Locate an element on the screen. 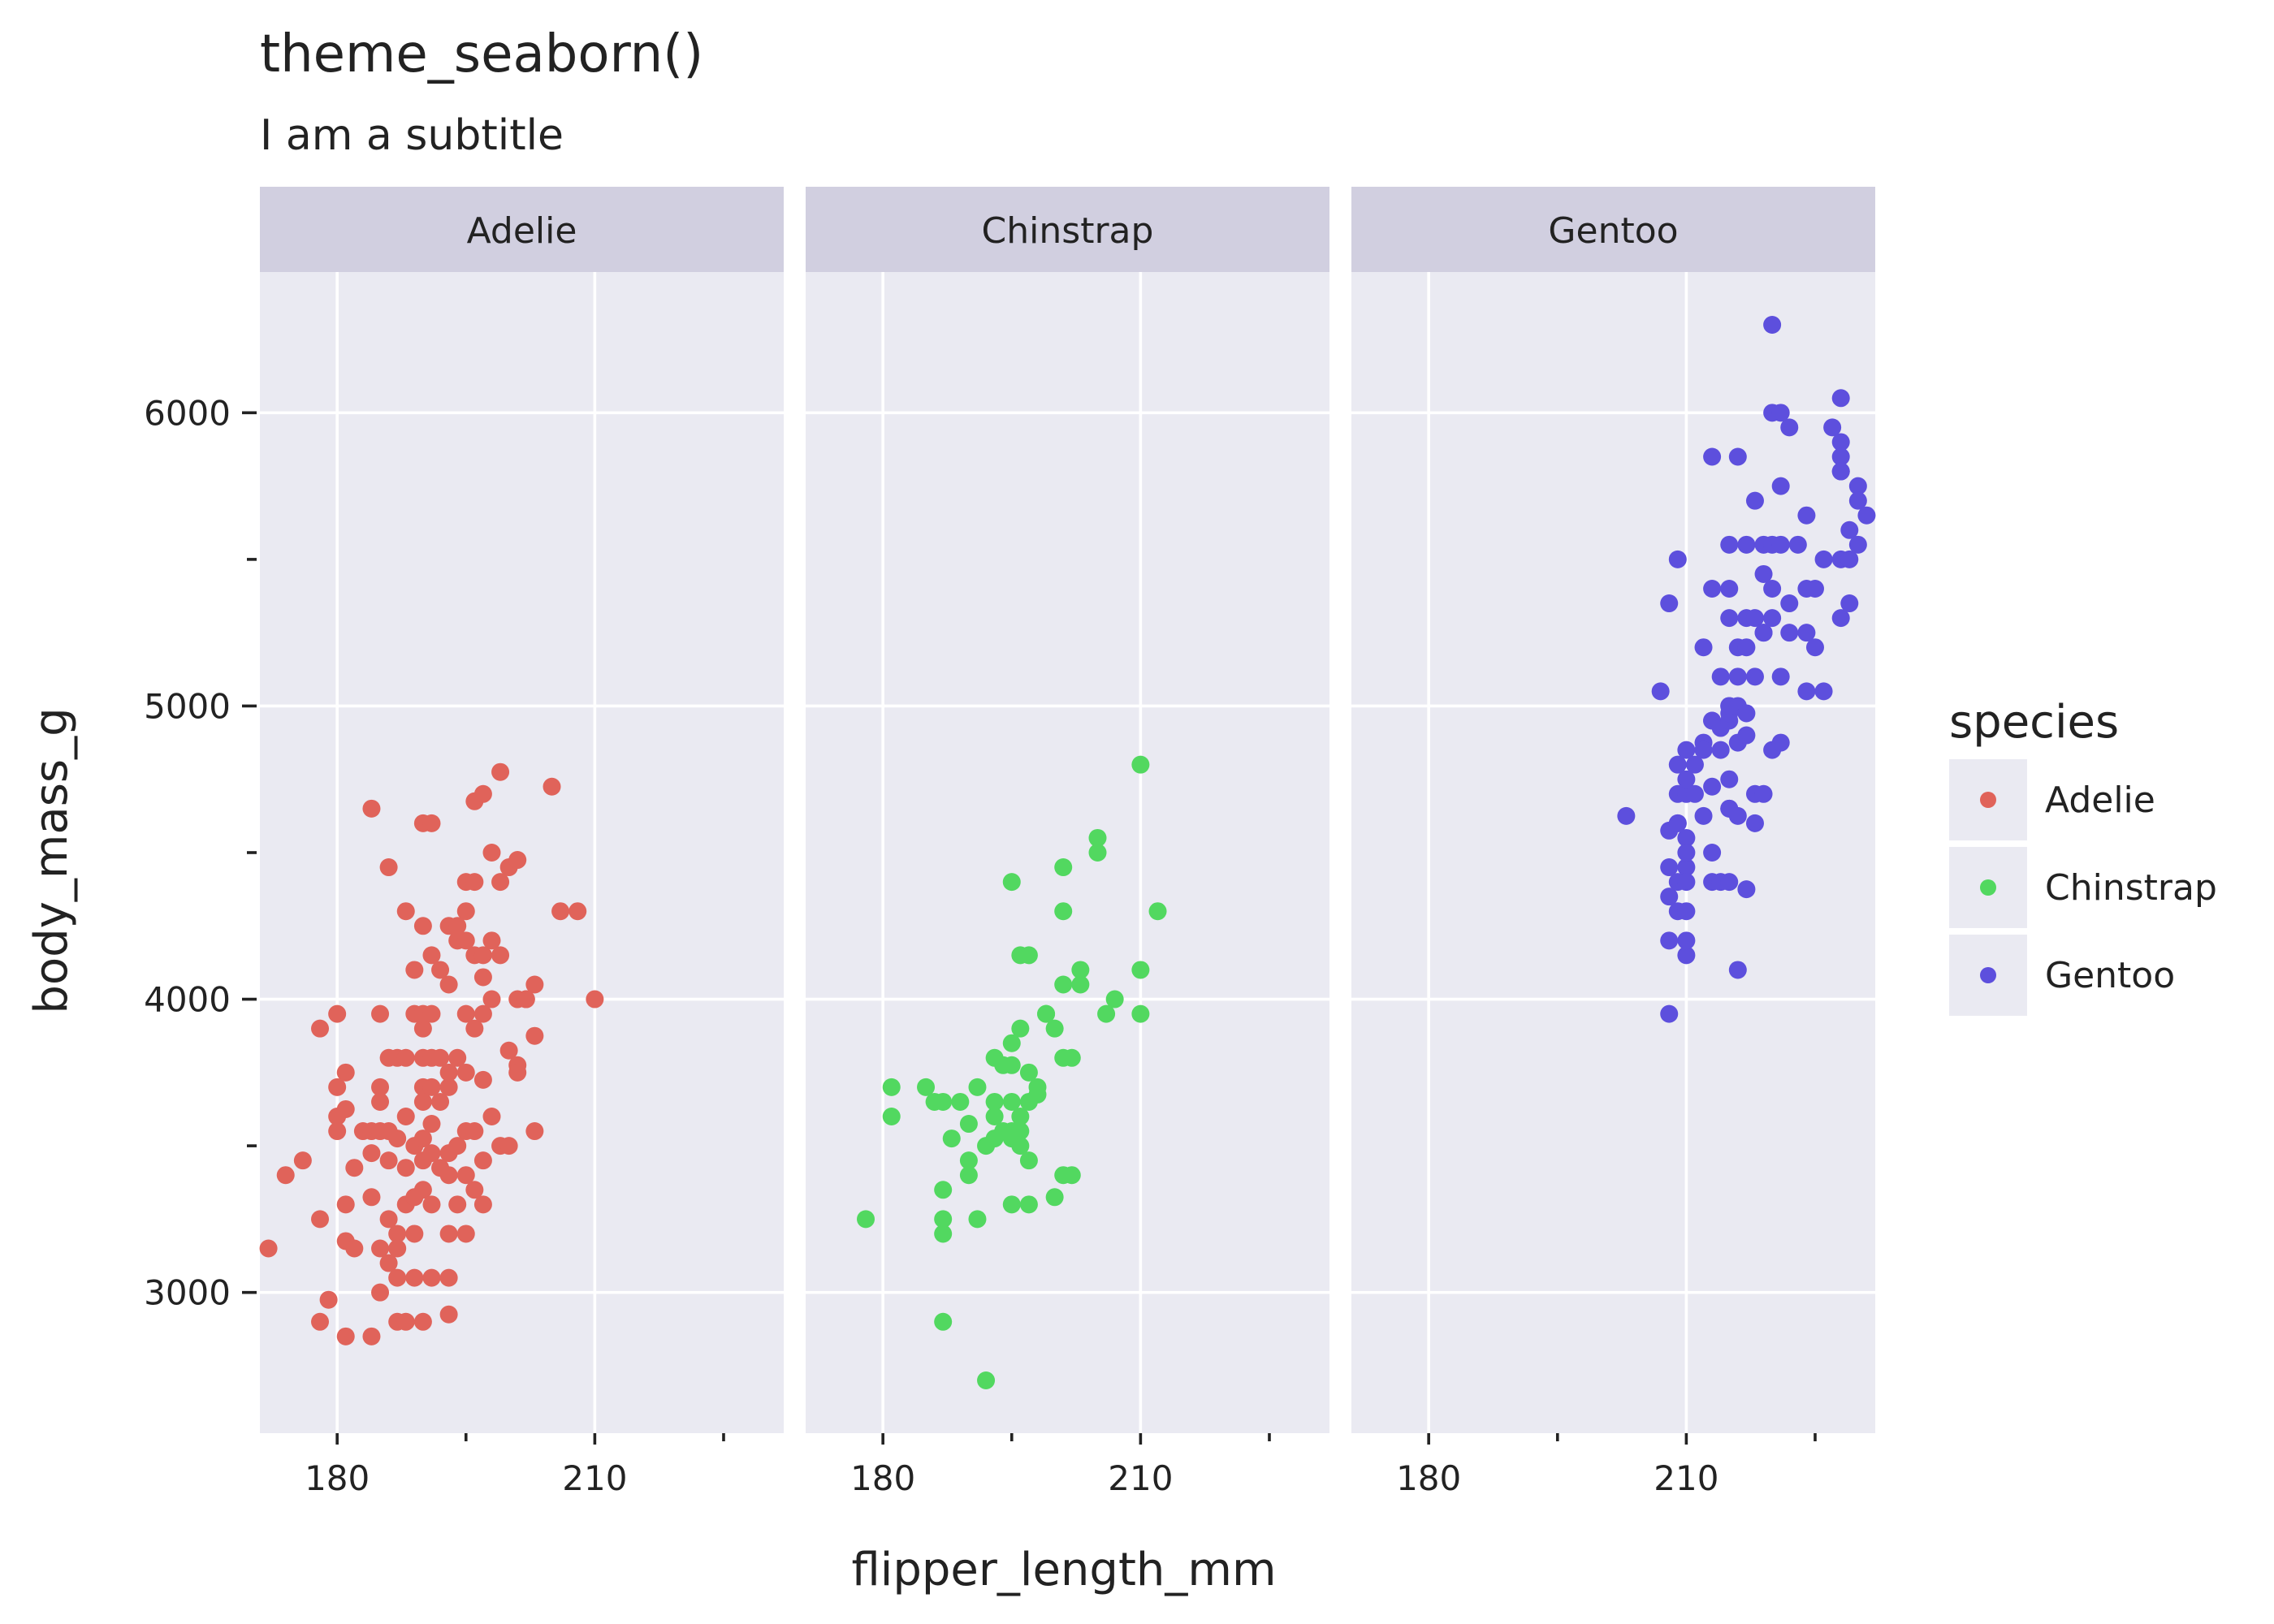  x-axis-title: flipper_length_mm is located at coordinates (1063, 1570).